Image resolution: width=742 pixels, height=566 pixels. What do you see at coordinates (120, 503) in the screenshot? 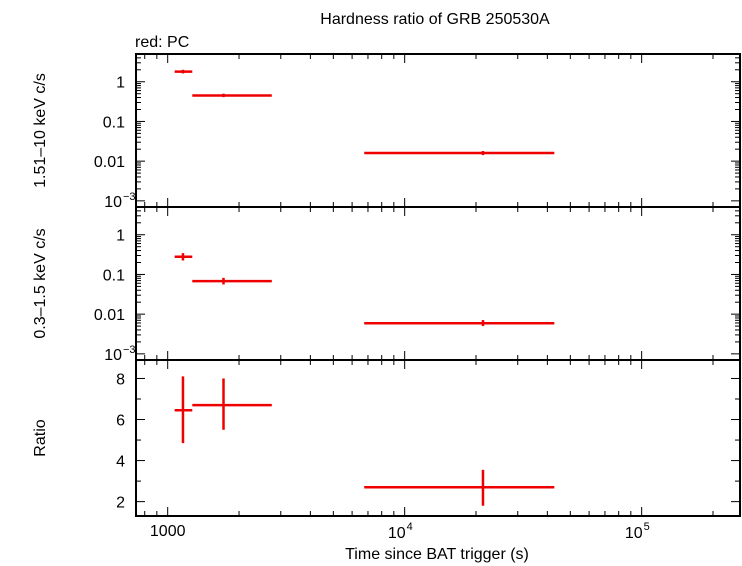
I see `y-tick-label: 2` at bounding box center [120, 503].